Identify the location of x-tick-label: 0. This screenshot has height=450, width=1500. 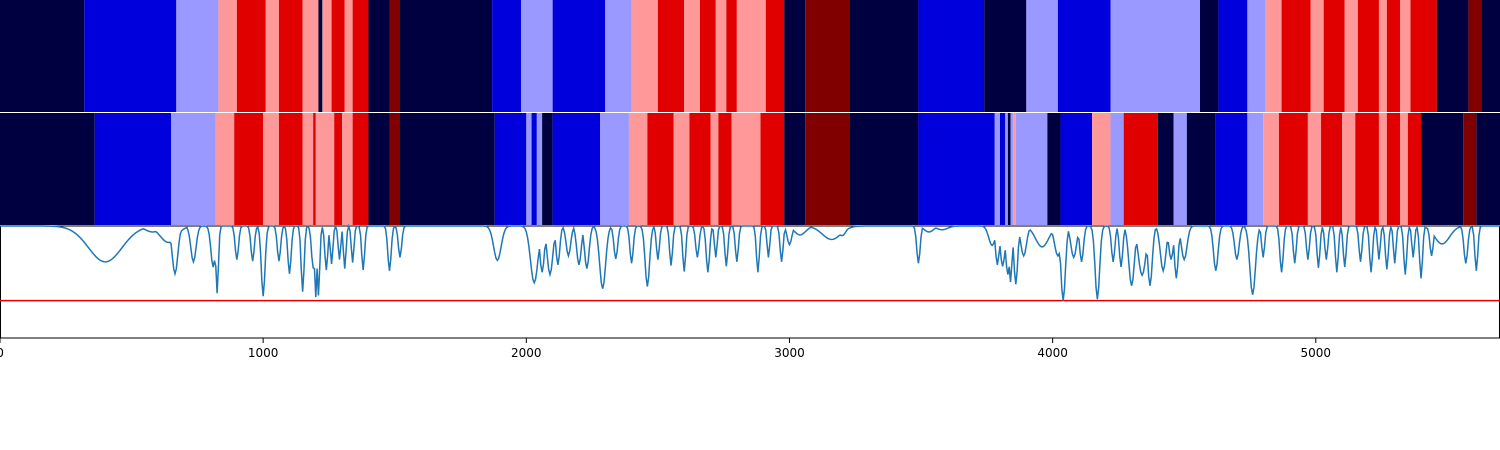
(2, 353).